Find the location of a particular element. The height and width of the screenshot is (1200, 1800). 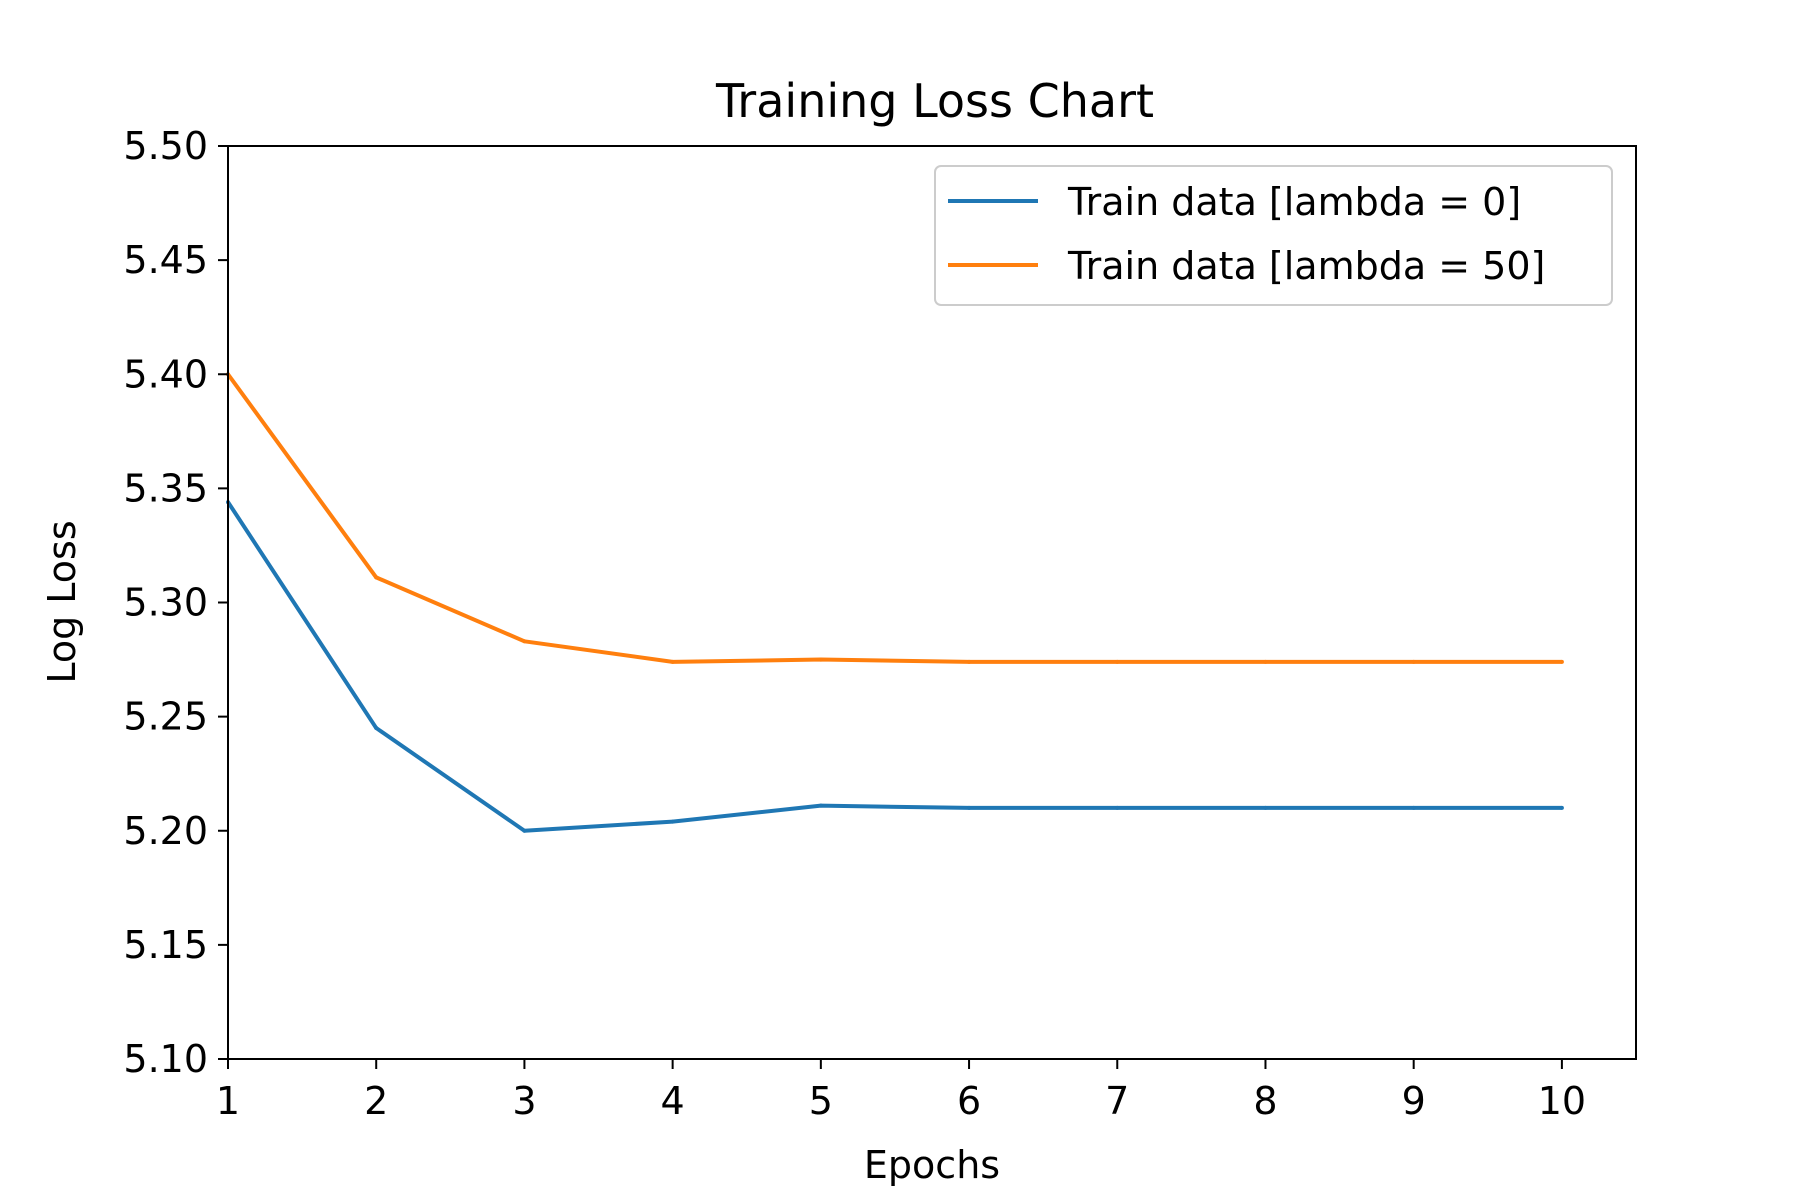

x-axis-label: Epochs is located at coordinates (932, 1165).